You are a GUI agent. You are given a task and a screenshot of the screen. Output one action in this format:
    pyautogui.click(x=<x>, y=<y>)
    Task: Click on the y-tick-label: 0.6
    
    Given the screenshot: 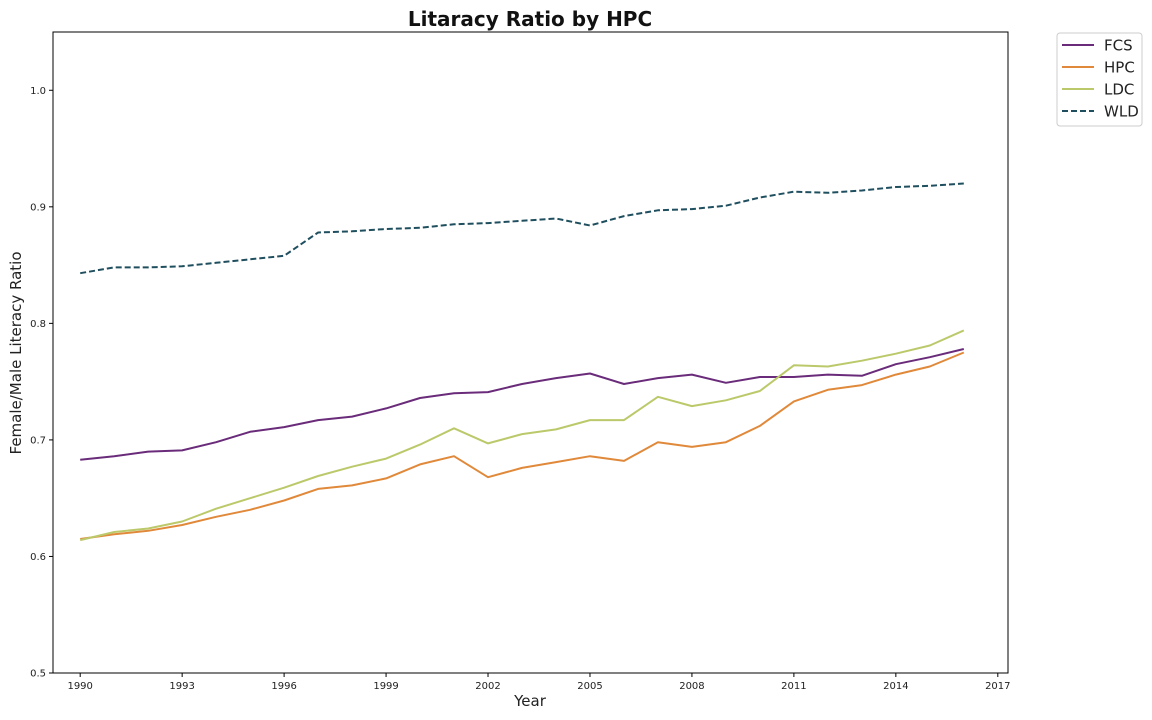 What is the action you would take?
    pyautogui.click(x=38, y=557)
    